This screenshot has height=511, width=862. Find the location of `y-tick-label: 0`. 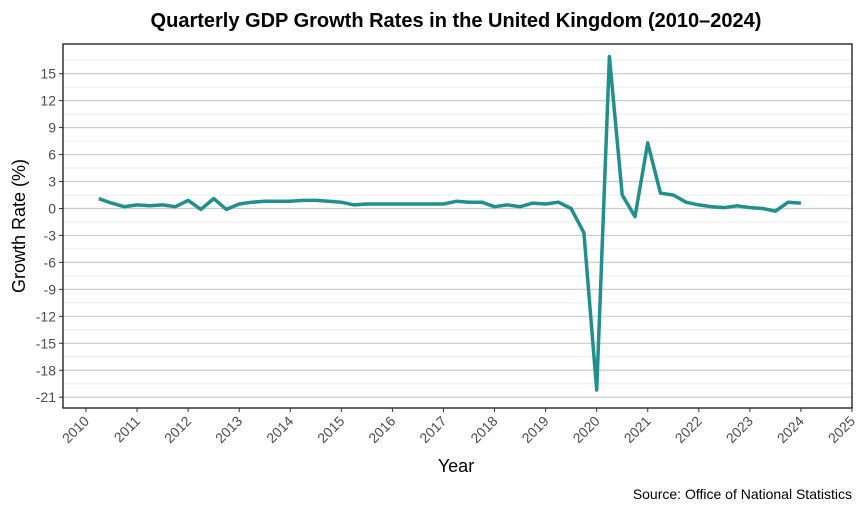

y-tick-label: 0 is located at coordinates (52, 208).